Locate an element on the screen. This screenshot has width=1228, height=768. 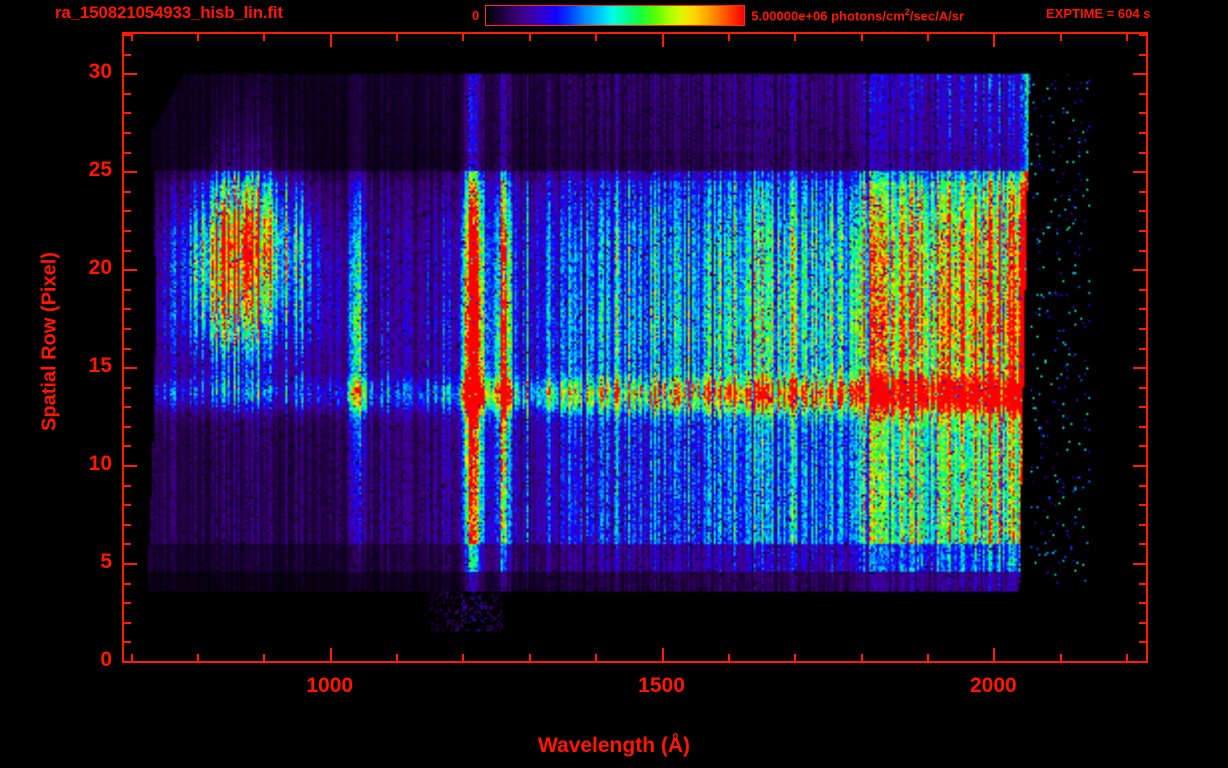
colorbar-gradient is located at coordinates (615, 15).